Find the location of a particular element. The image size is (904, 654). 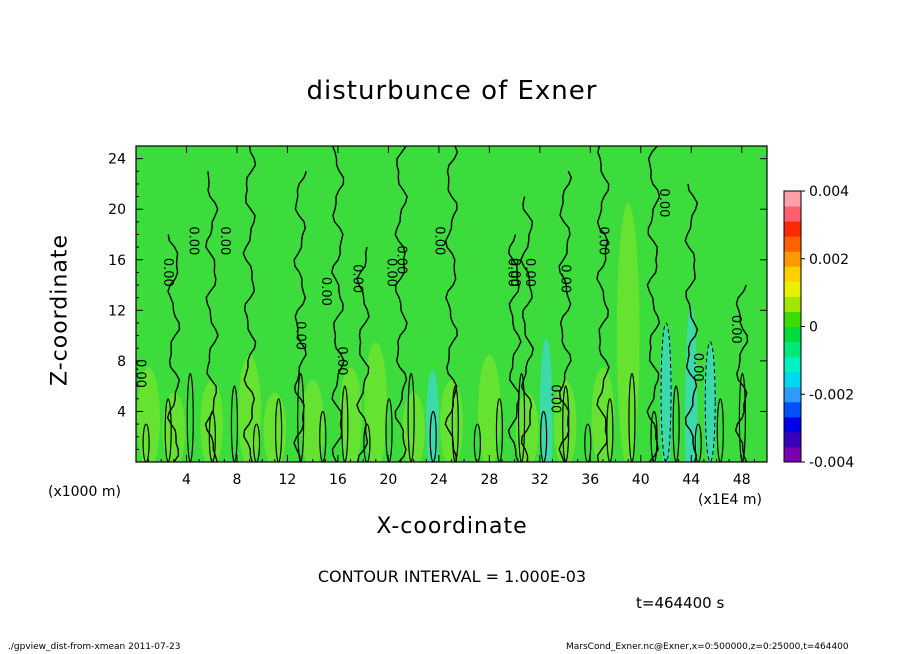

x-tick-label: 20 is located at coordinates (388, 480).